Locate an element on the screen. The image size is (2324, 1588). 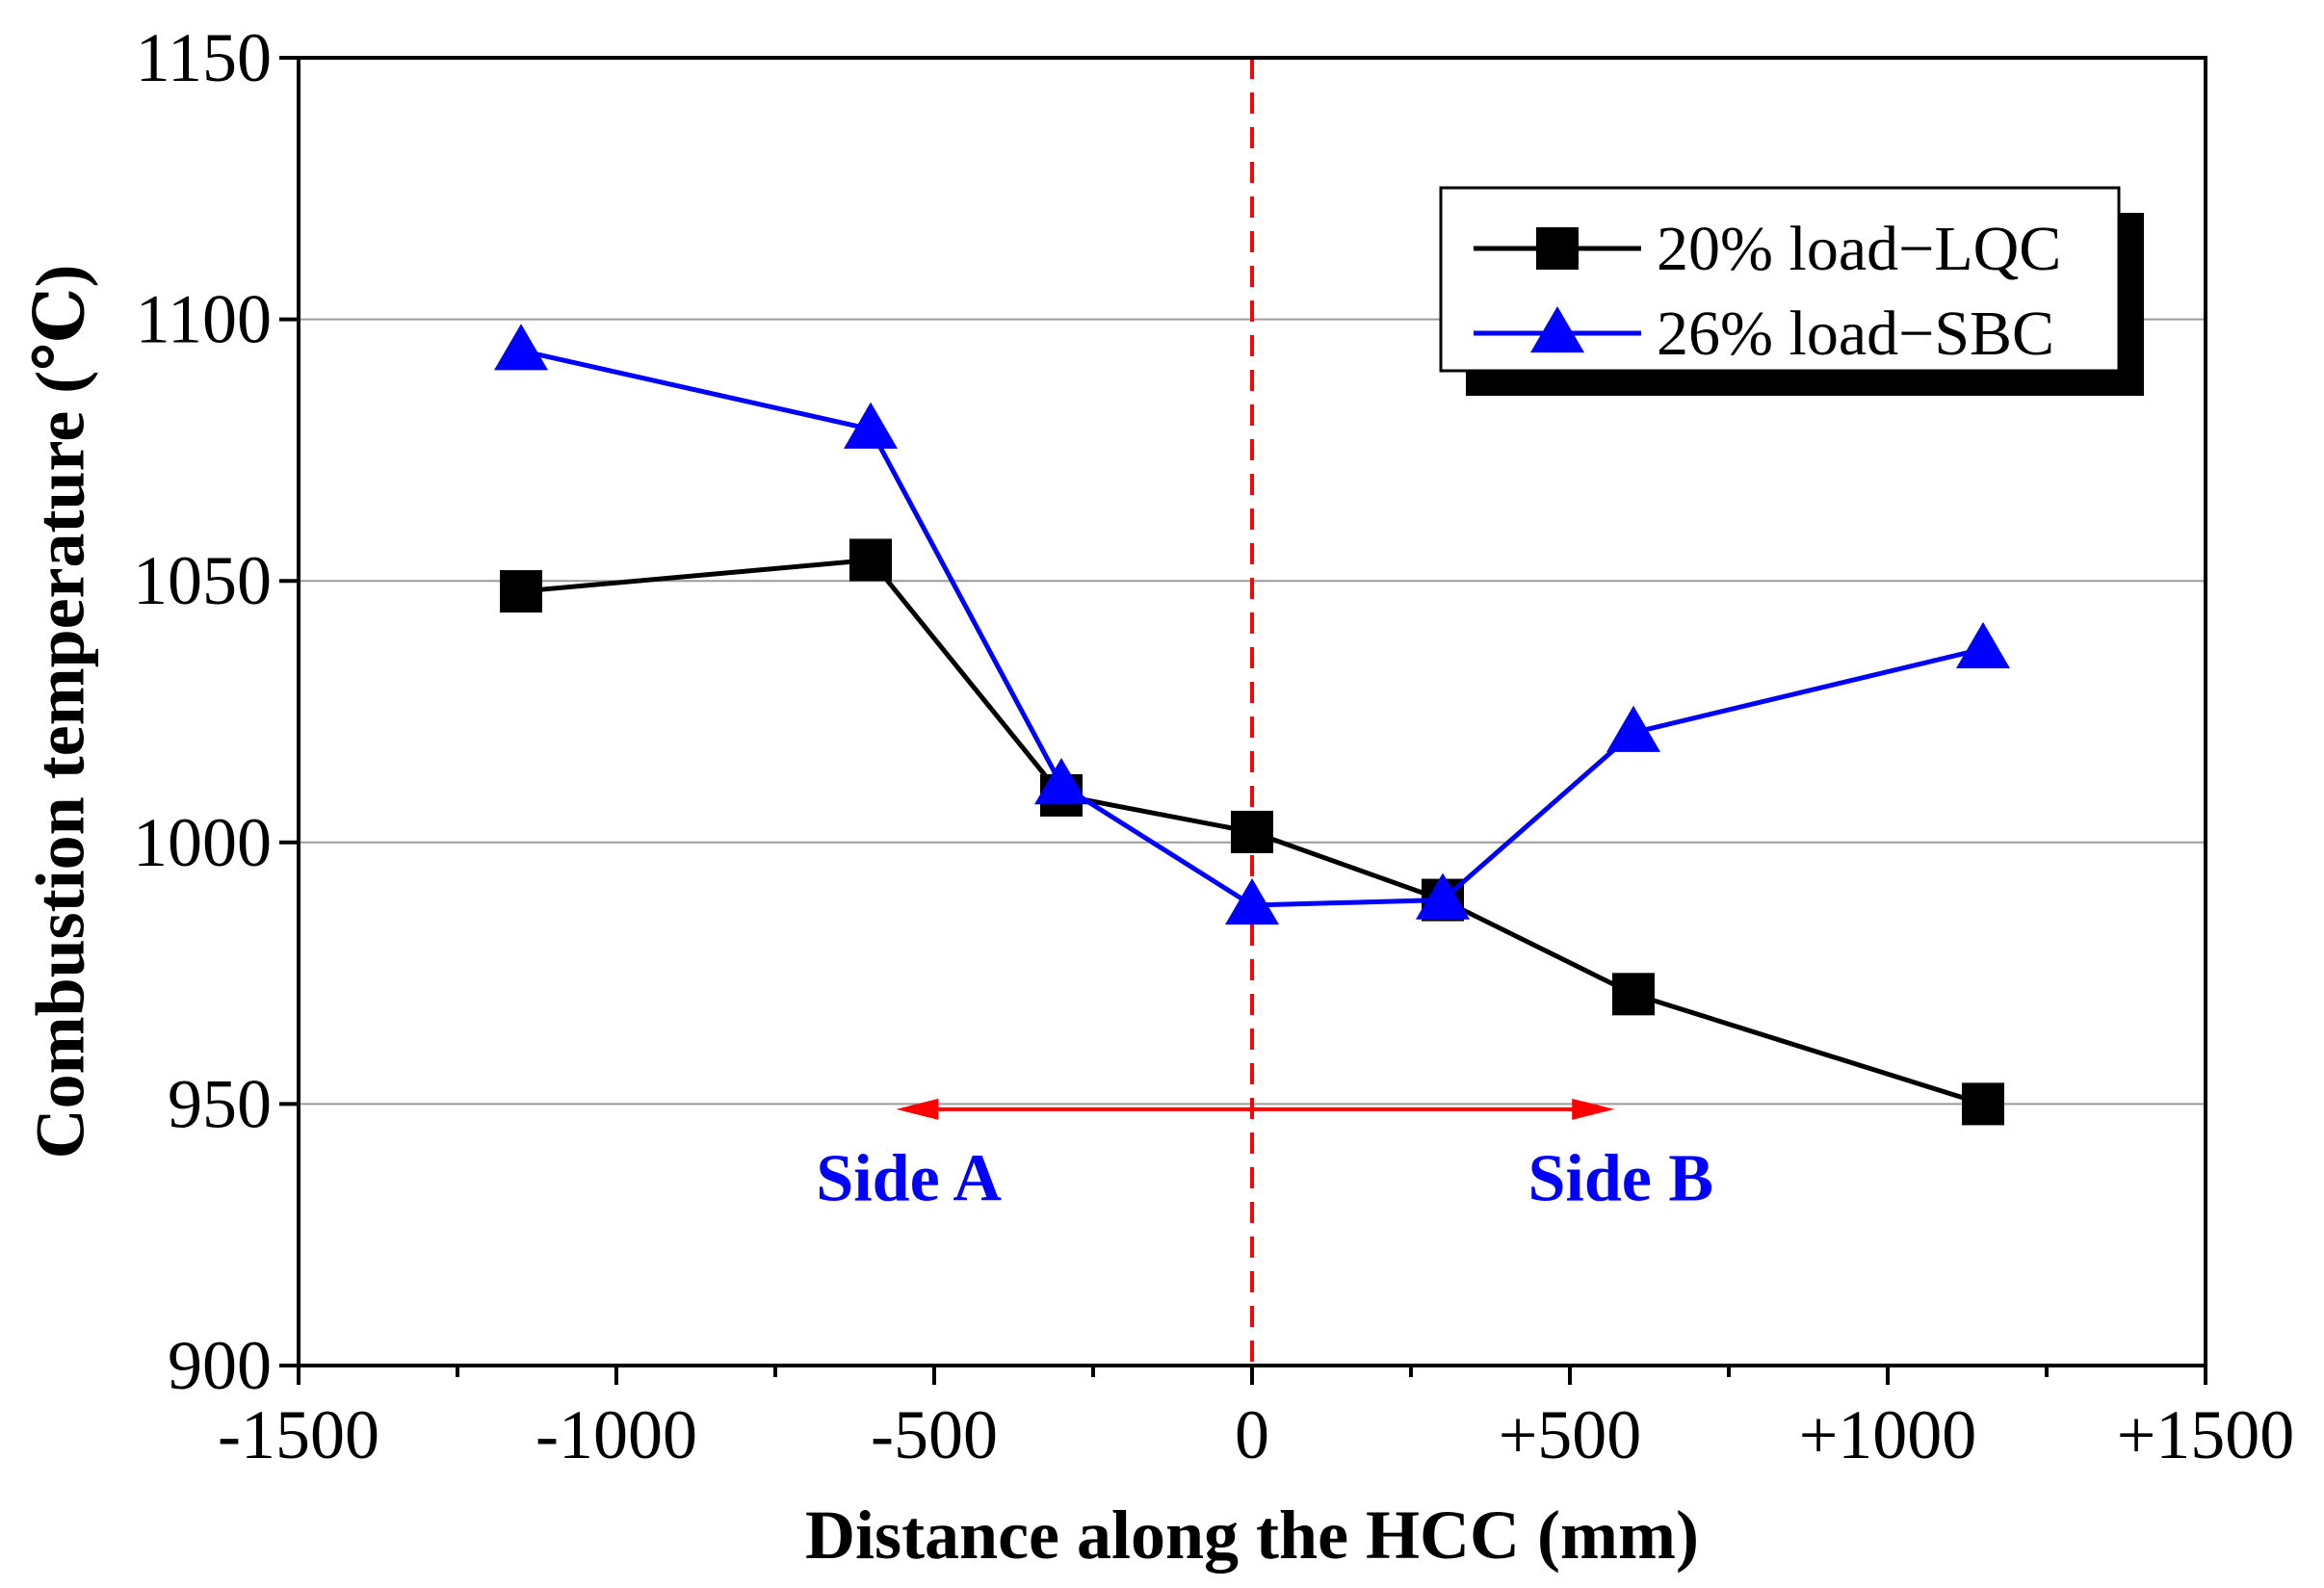
x-tick-label-3: 0 is located at coordinates (1252, 1434).